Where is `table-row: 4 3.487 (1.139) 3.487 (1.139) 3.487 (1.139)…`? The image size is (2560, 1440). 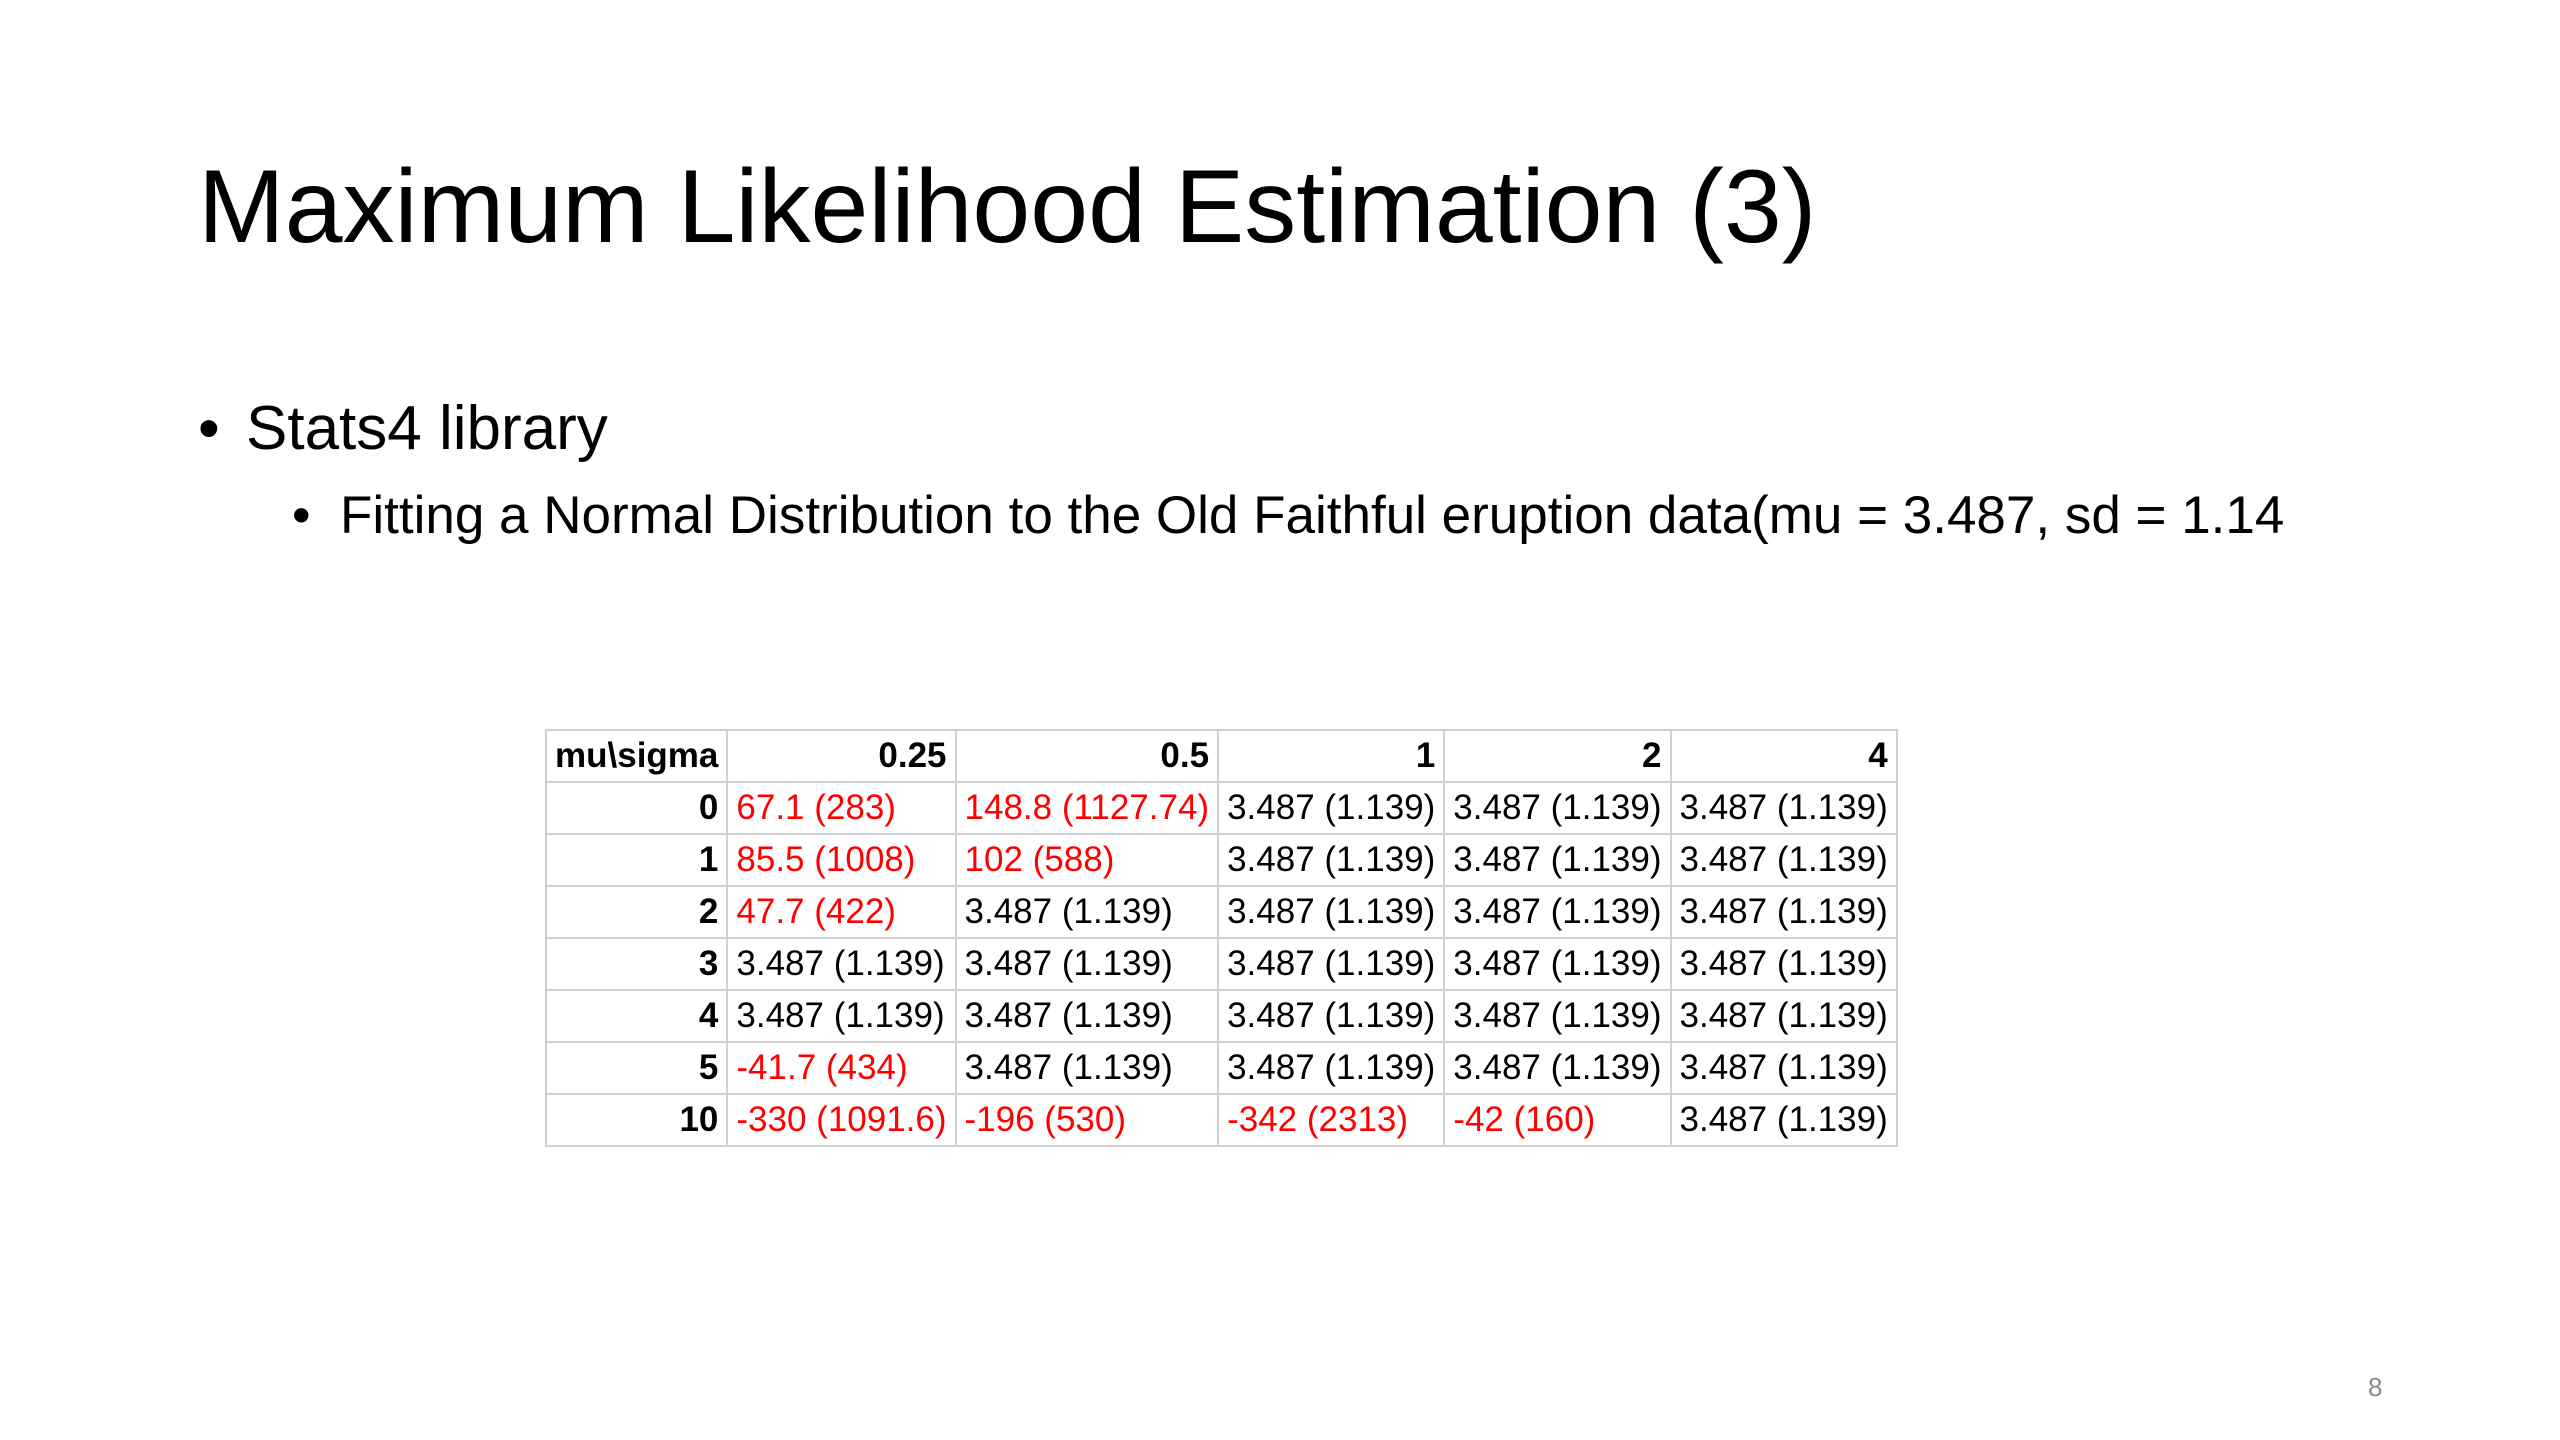 table-row: 4 3.487 (1.139) 3.487 (1.139) 3.487 (1.139)… is located at coordinates (1221, 1016).